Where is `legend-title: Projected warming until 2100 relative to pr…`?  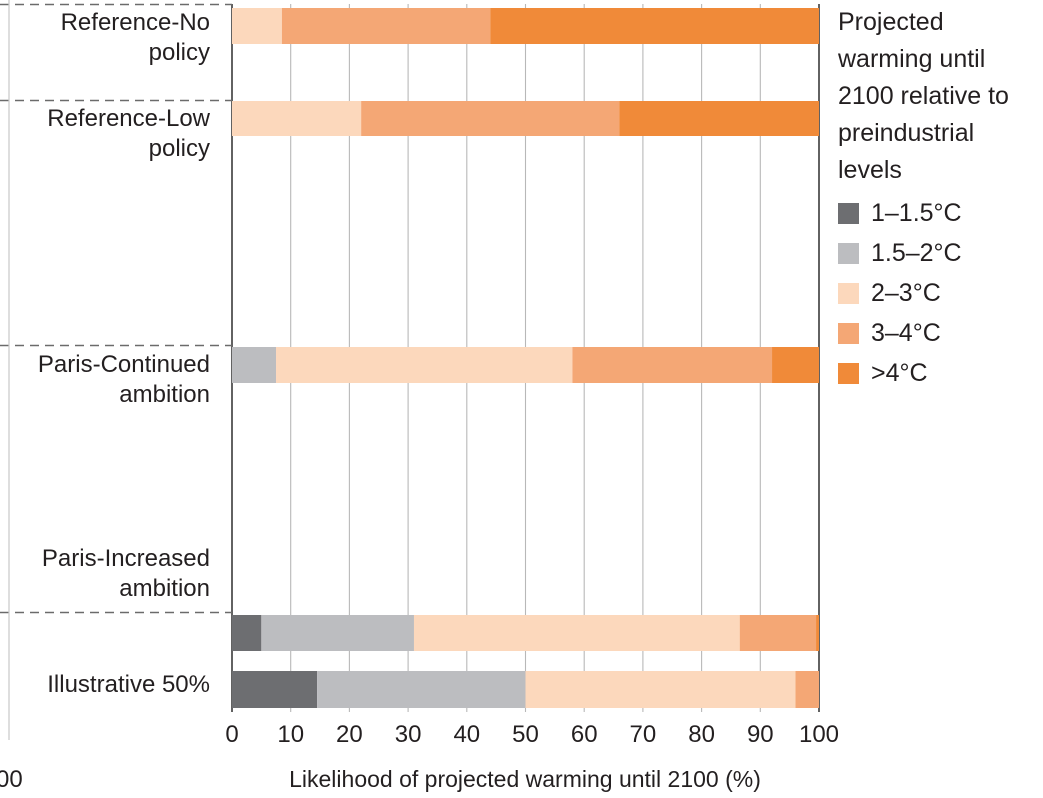 legend-title: Projected warming until 2100 relative to pr… is located at coordinates (940, 96).